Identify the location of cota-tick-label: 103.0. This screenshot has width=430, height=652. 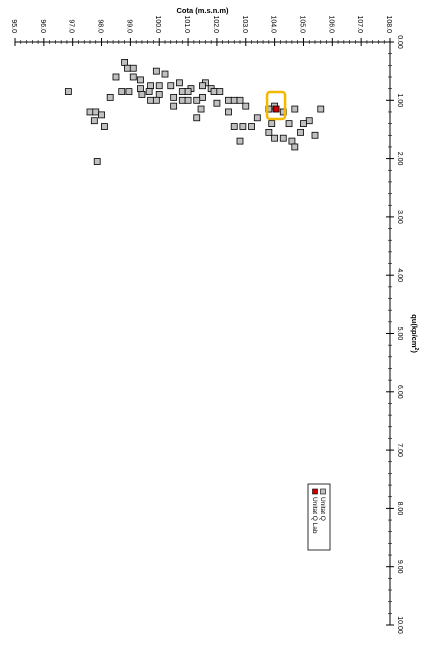
(244, 24).